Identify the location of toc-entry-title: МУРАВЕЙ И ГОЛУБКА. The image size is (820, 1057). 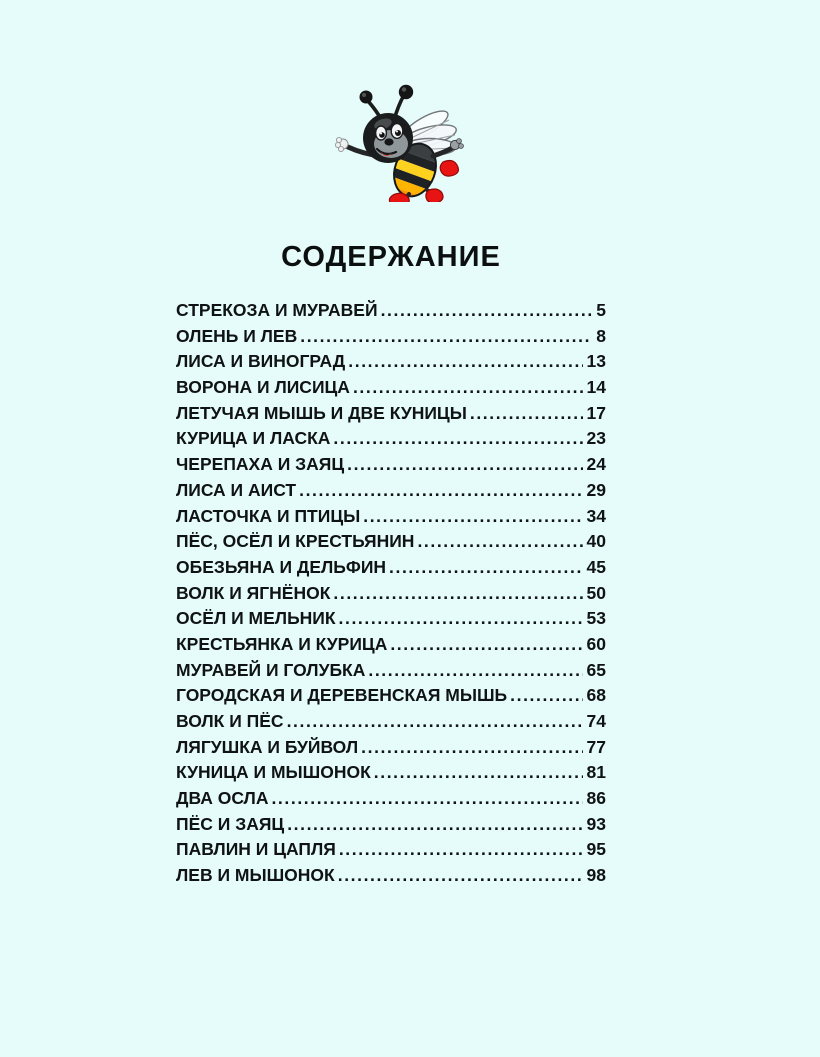
(271, 669).